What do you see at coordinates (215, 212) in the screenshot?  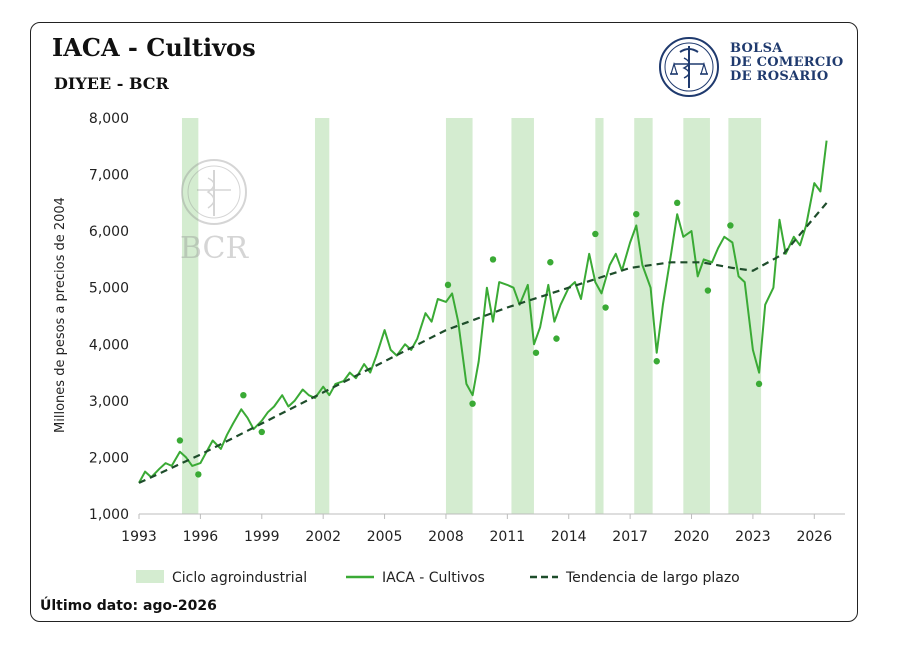 I see `bcr-watermark: BCR` at bounding box center [215, 212].